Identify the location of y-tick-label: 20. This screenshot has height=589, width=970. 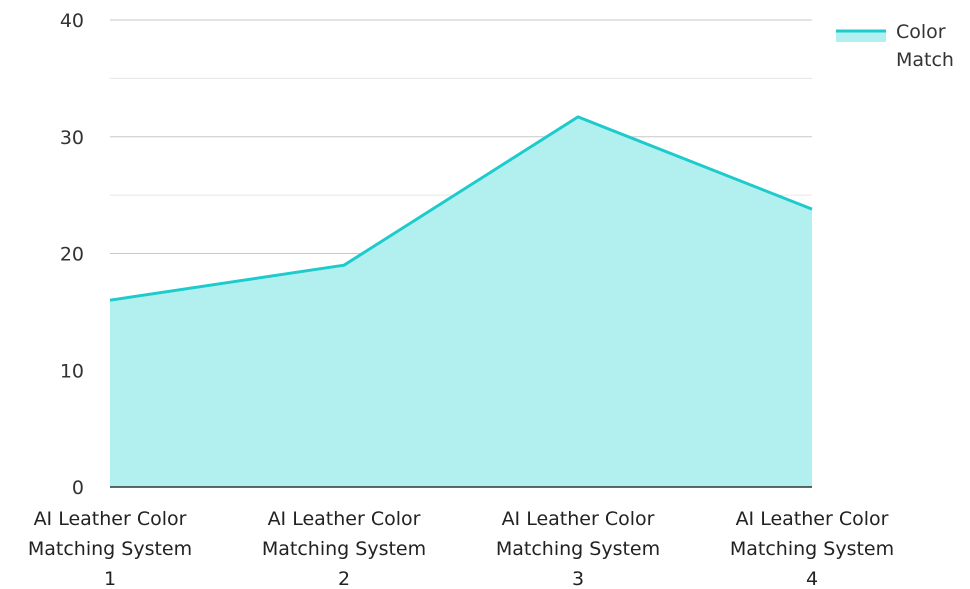
(72, 255).